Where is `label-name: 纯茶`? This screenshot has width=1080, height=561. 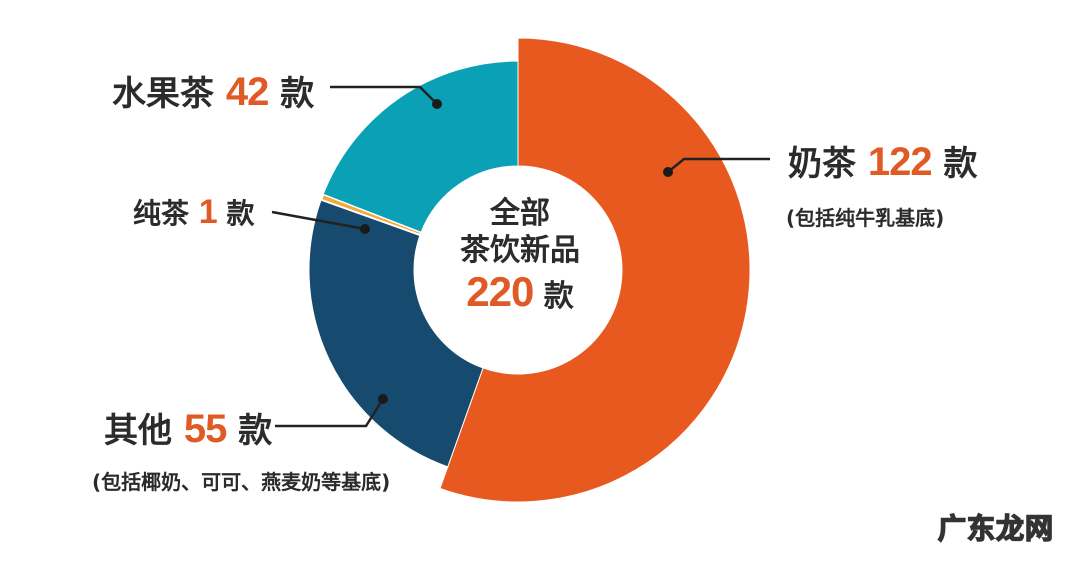
label-name: 纯茶 is located at coordinates (161, 213).